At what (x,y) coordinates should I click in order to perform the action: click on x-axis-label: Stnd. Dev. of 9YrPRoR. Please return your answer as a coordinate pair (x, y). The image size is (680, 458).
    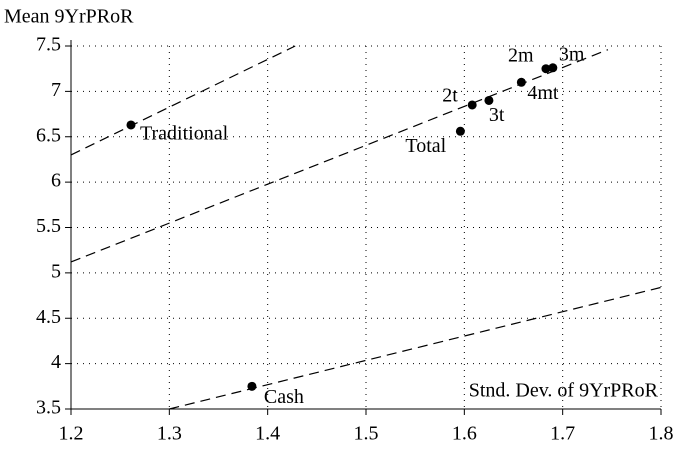
    Looking at the image, I should click on (564, 391).